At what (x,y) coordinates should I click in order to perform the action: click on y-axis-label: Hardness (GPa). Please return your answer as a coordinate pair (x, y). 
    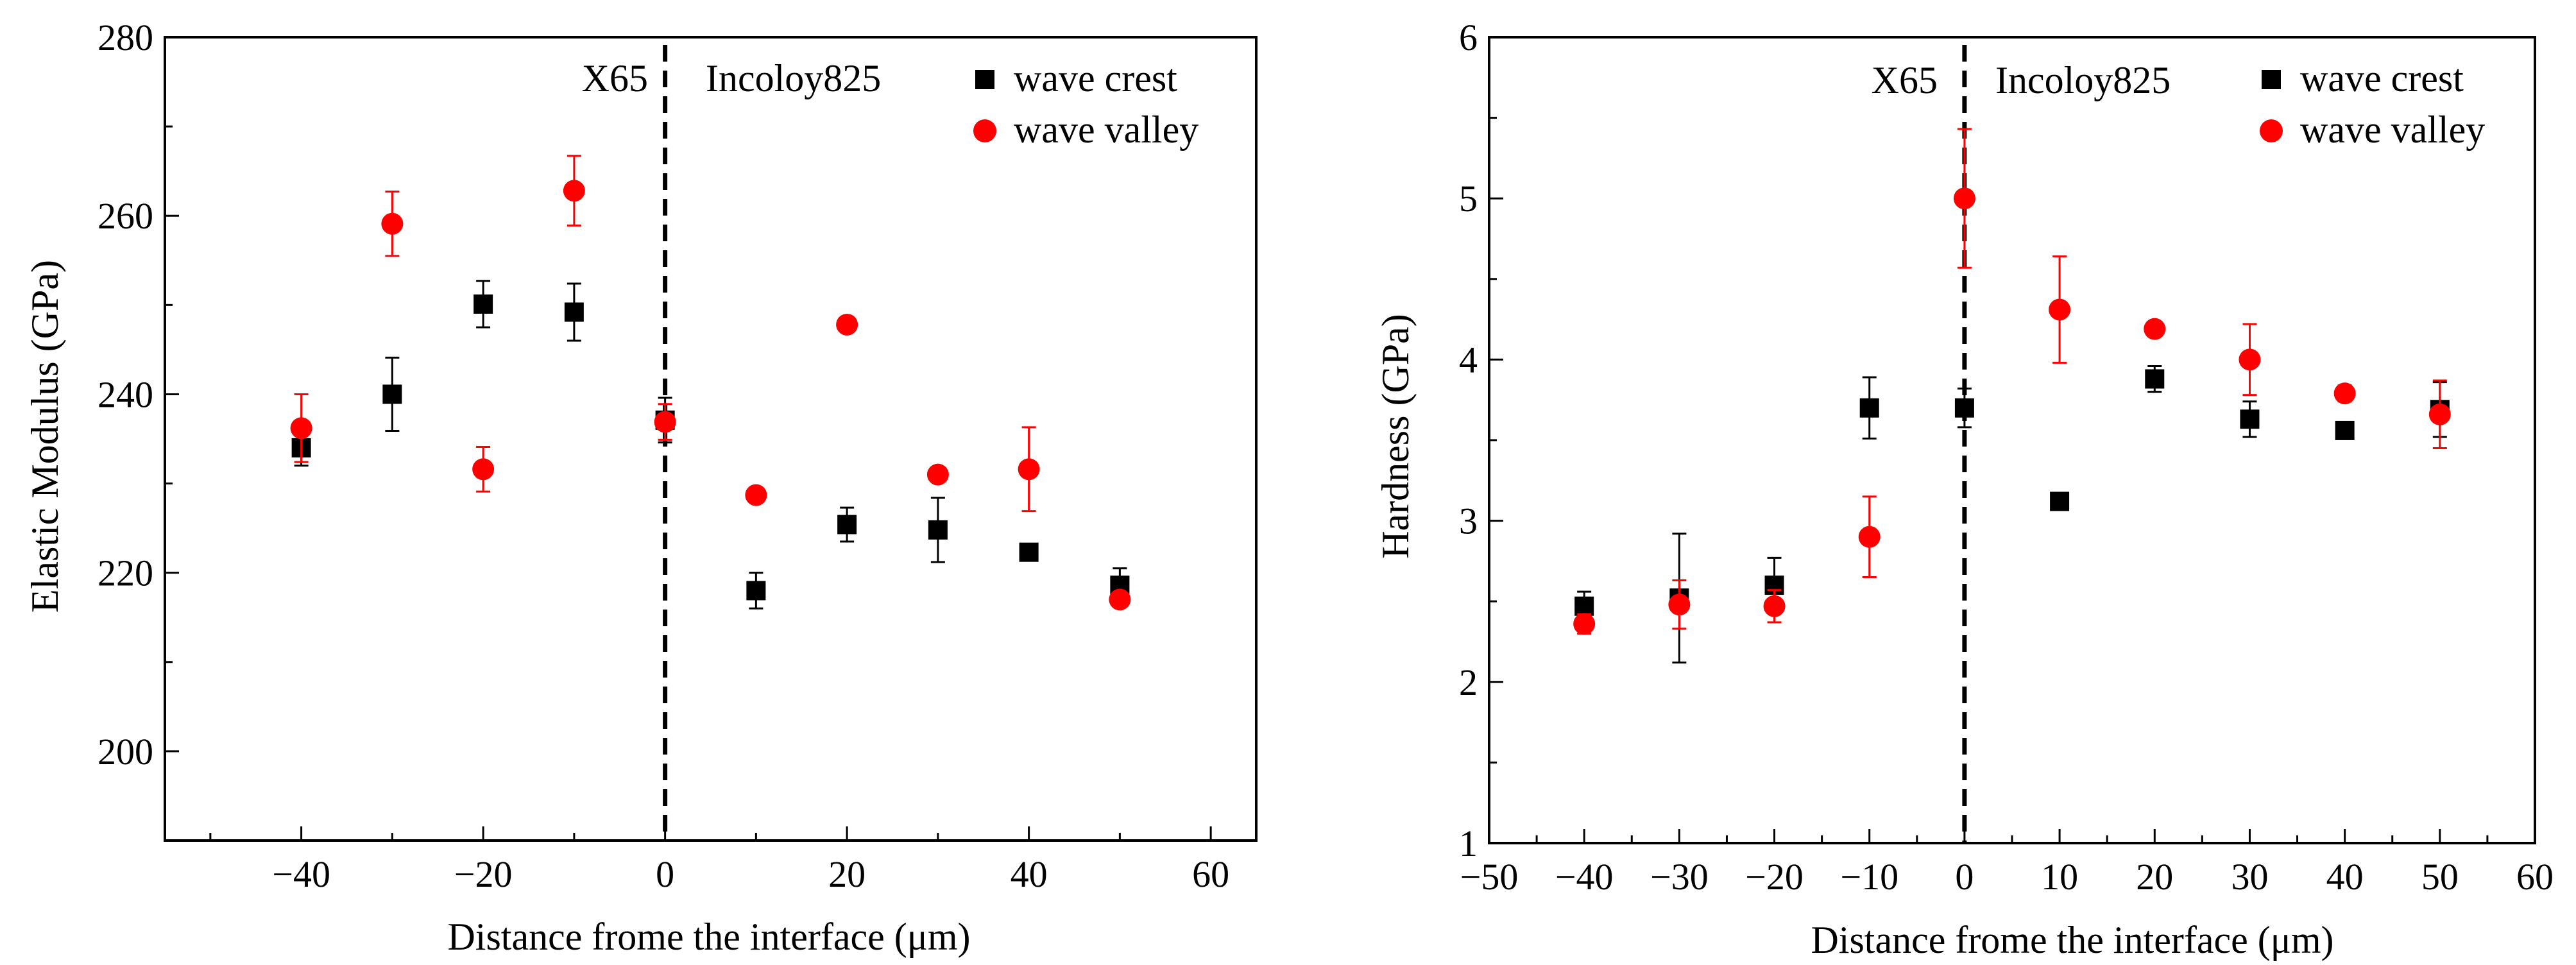
    Looking at the image, I should click on (1395, 436).